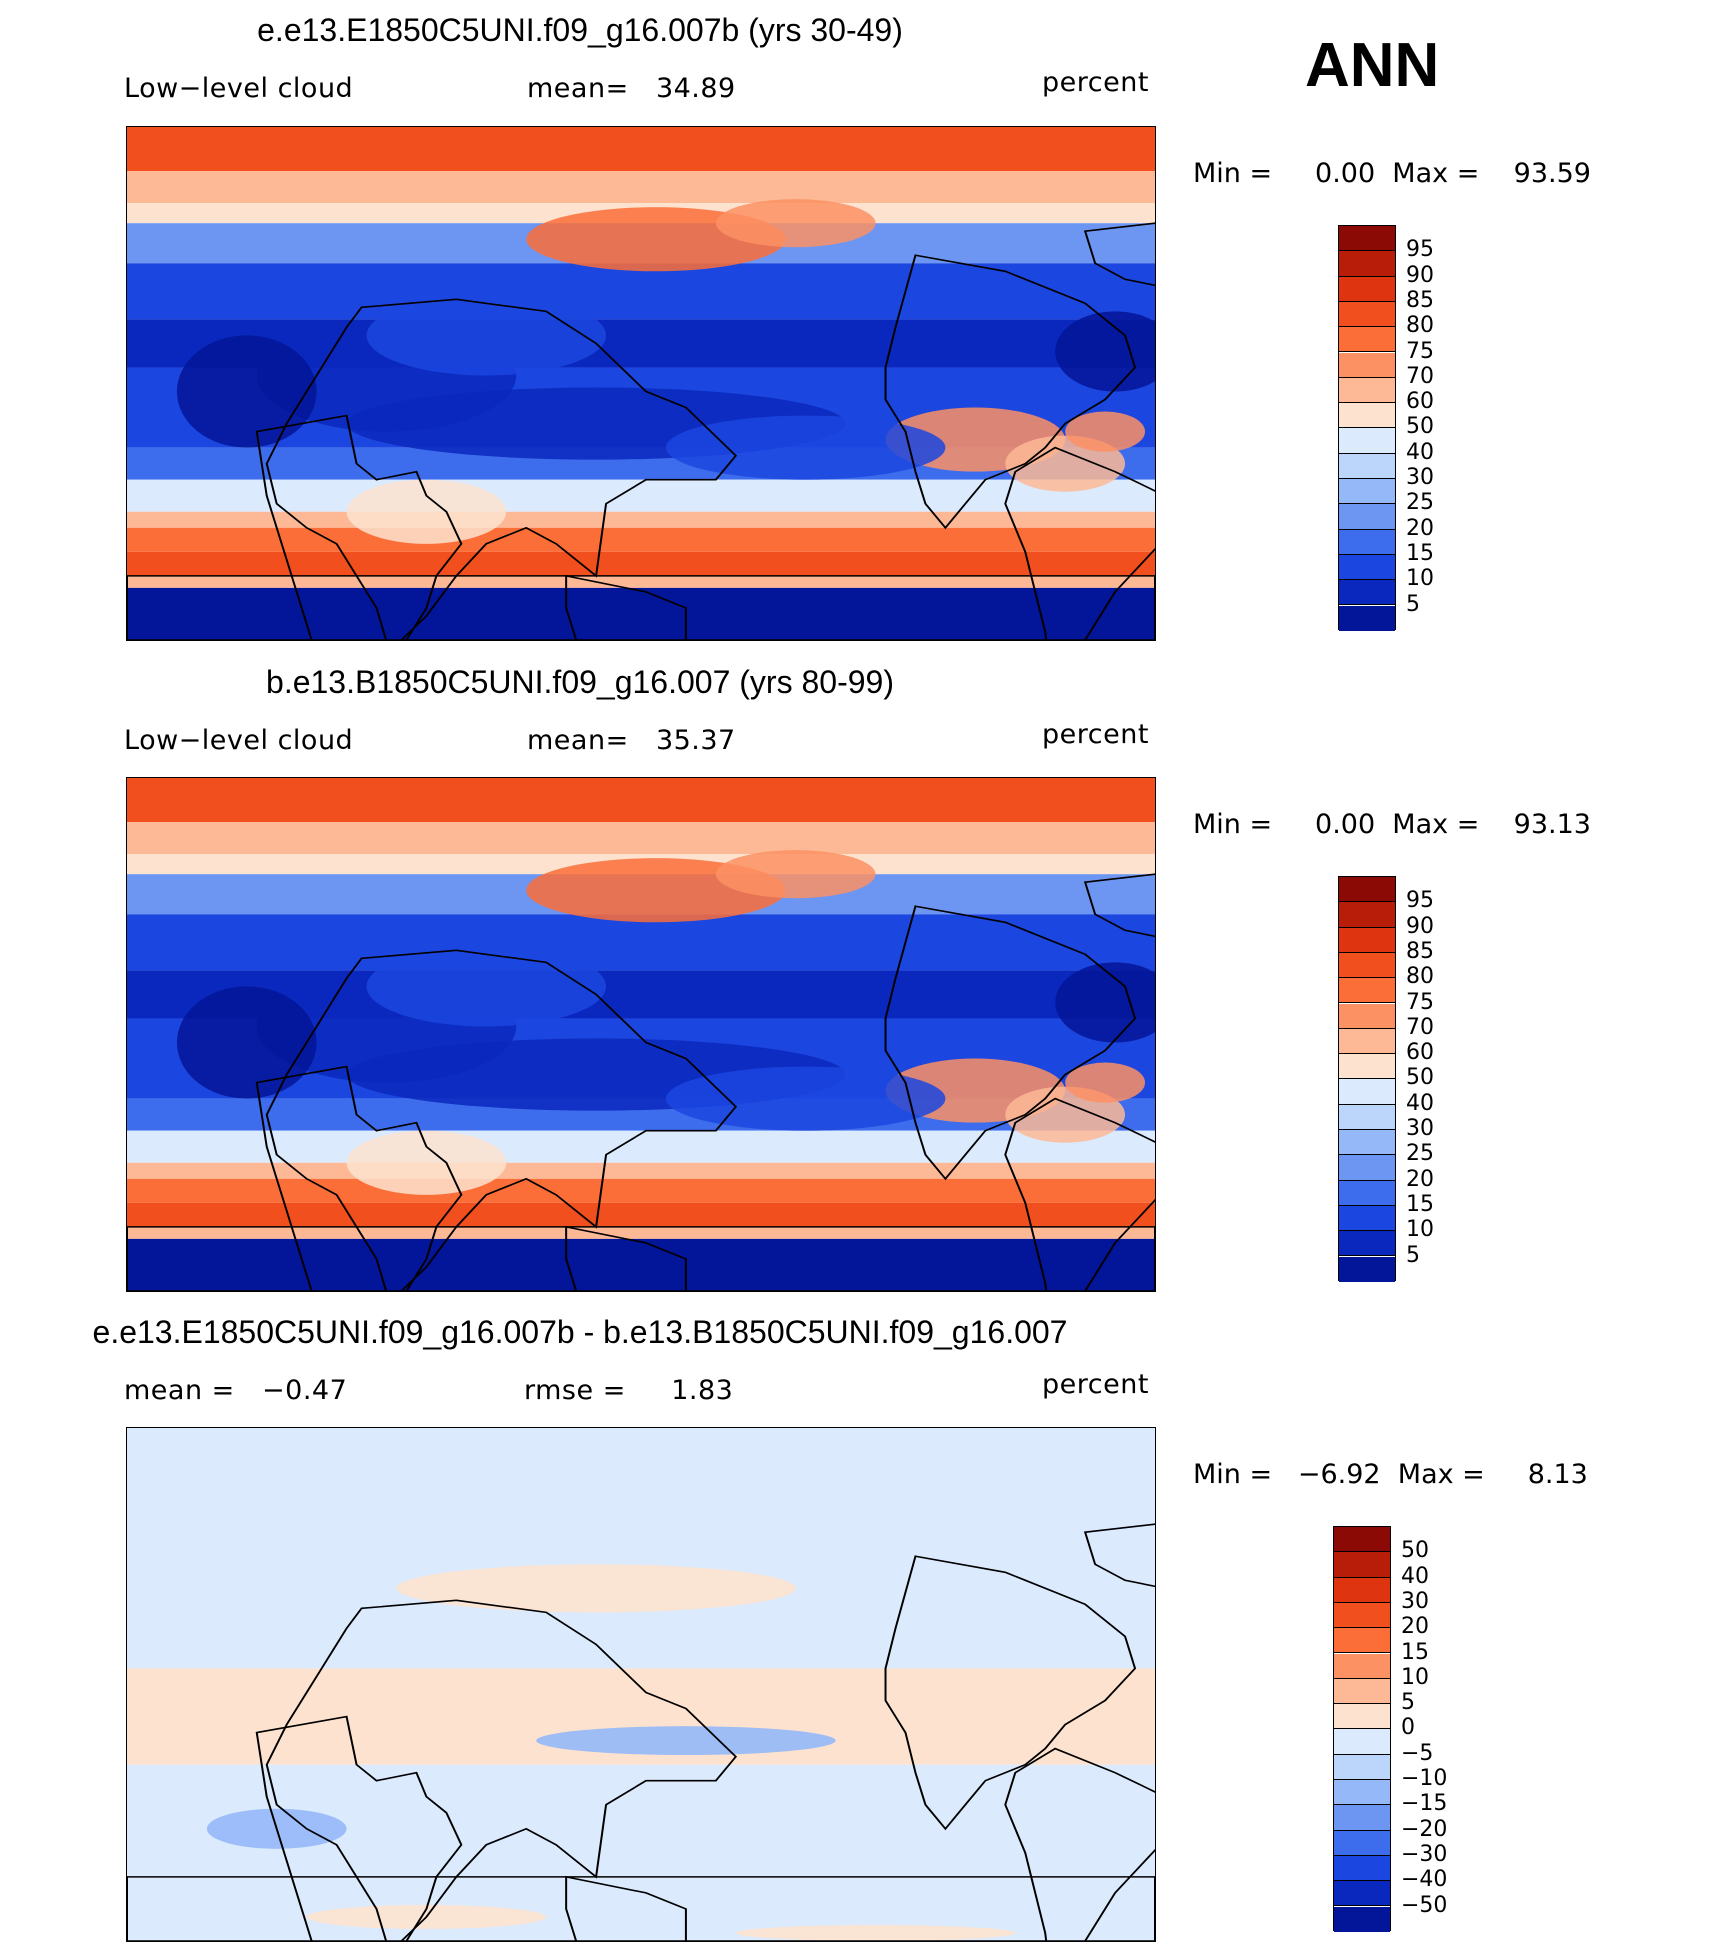  What do you see at coordinates (631, 88) in the screenshot?
I see `mean-label: mean= 34.89` at bounding box center [631, 88].